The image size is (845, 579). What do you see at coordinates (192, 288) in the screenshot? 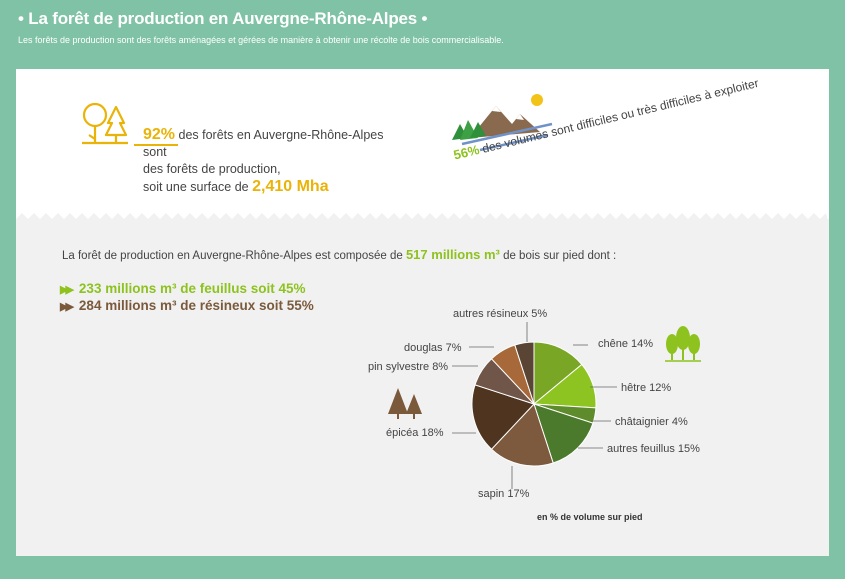
I see `feuillus-text: 233 millions m³ de feuillus soit 45%` at bounding box center [192, 288].